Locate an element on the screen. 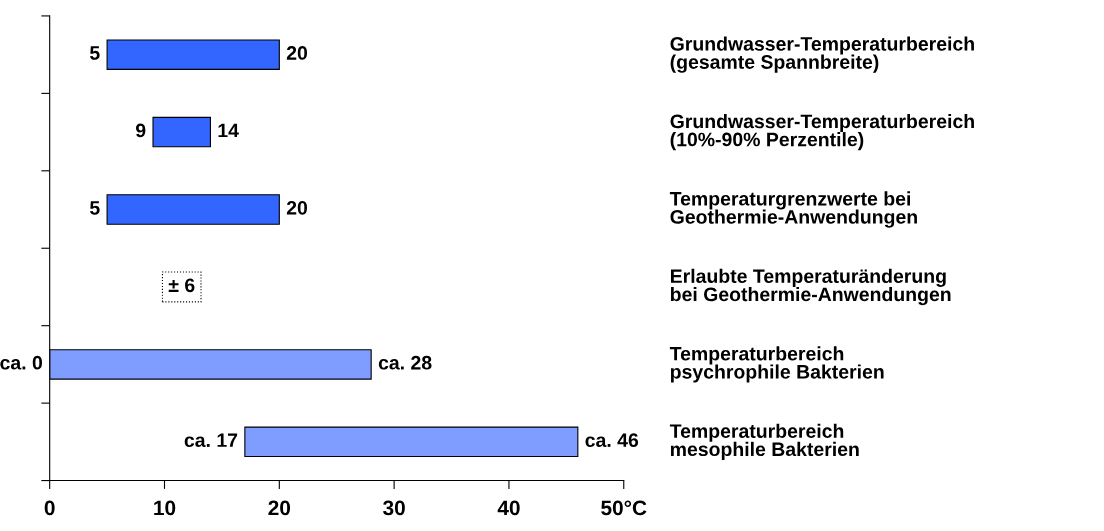  x-tick-label: 40 is located at coordinates (508, 508).